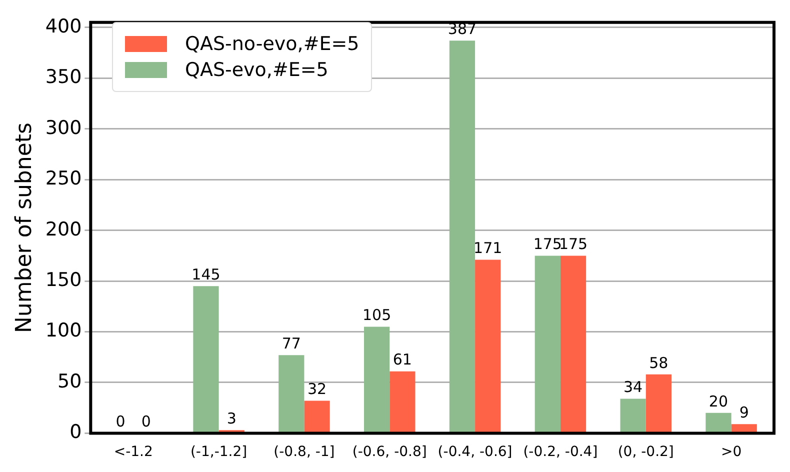 This screenshot has width=790, height=472. Describe the element at coordinates (291, 343) in the screenshot. I see `data-label: 77` at that location.